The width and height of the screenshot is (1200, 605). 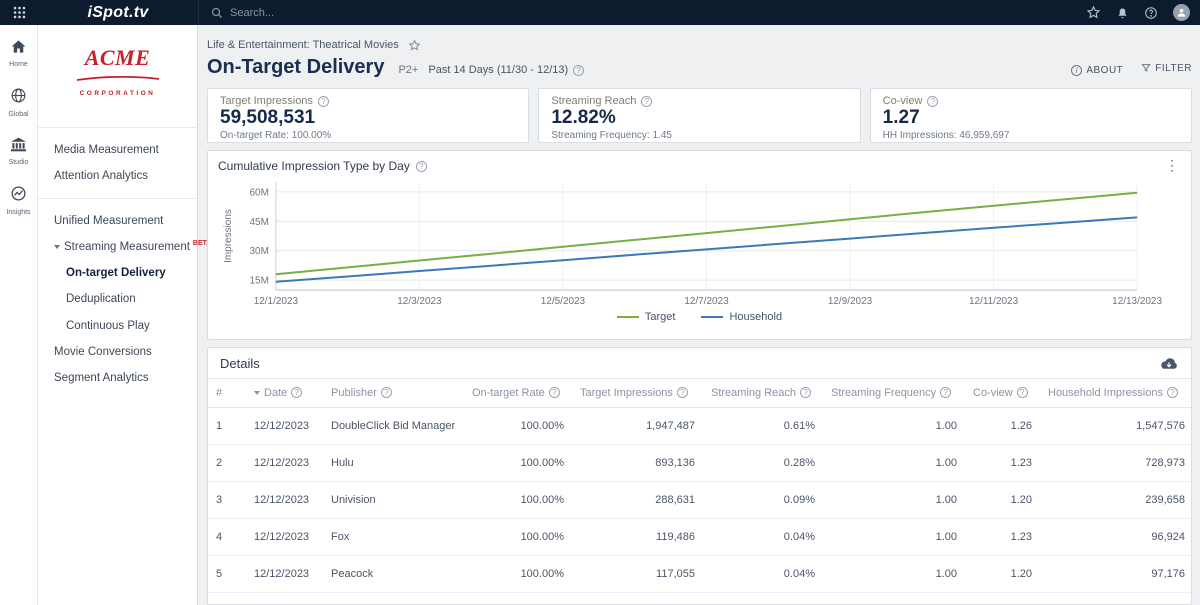 What do you see at coordinates (257, 393) in the screenshot?
I see `sort-desc-icon` at bounding box center [257, 393].